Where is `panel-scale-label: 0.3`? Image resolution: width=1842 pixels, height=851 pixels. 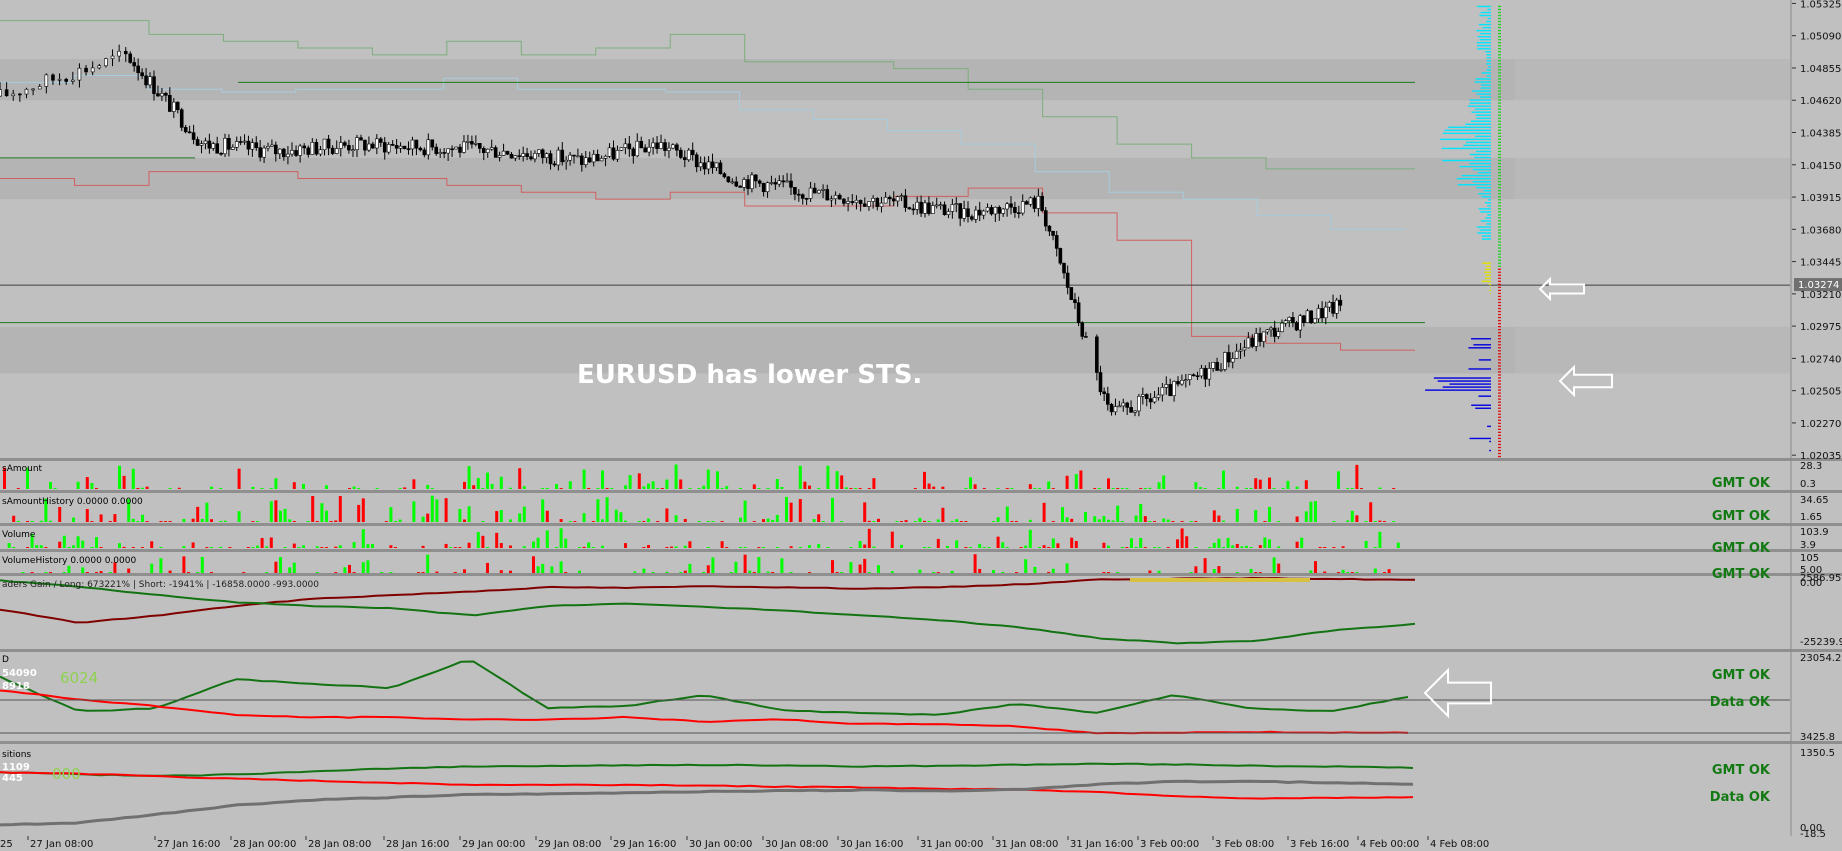 panel-scale-label: 0.3 is located at coordinates (1808, 484).